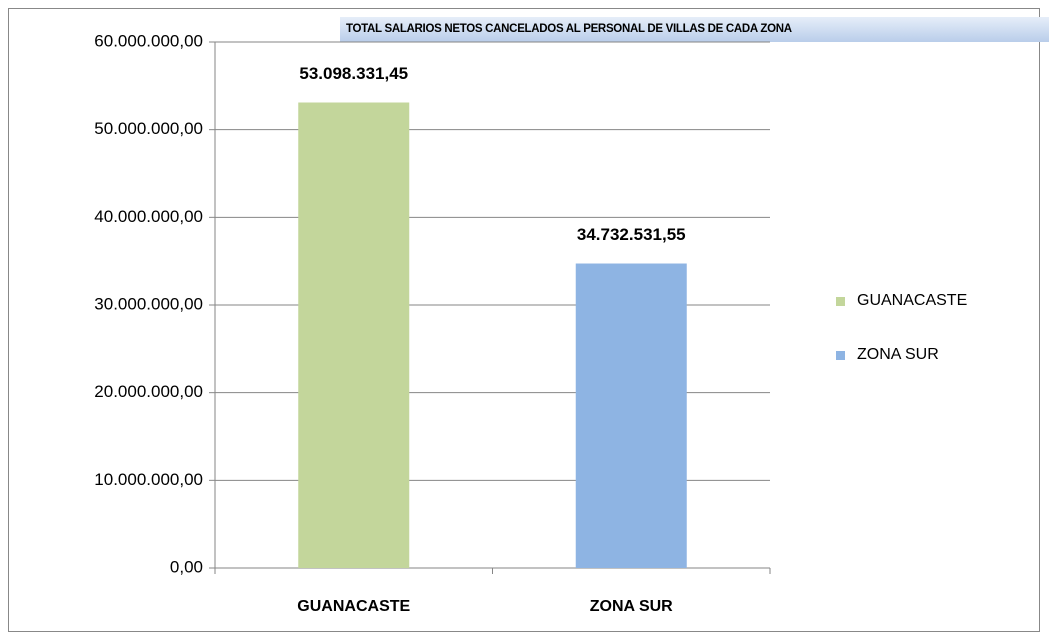  What do you see at coordinates (148, 40) in the screenshot?
I see `y-tick-label: 60.000.000,00` at bounding box center [148, 40].